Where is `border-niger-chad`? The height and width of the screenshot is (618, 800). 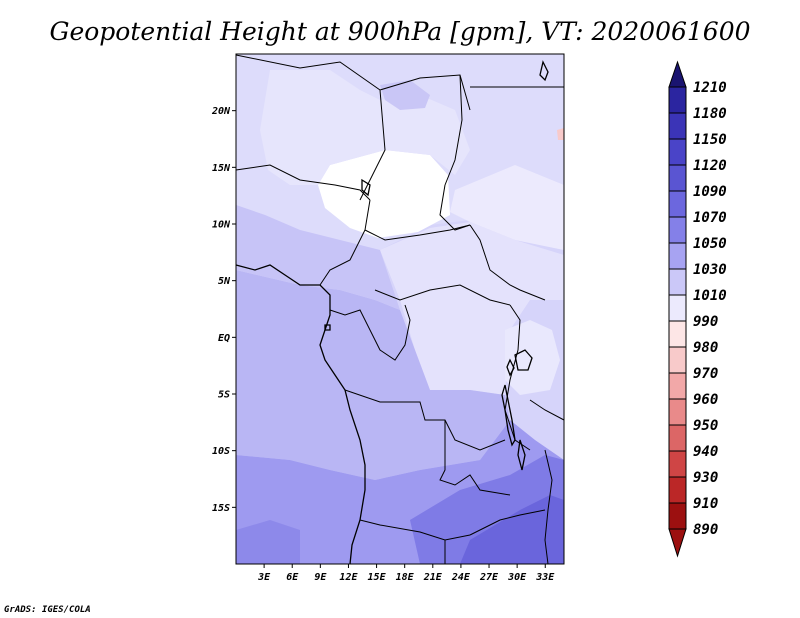
border-niger-chad is located at coordinates (372, 145).